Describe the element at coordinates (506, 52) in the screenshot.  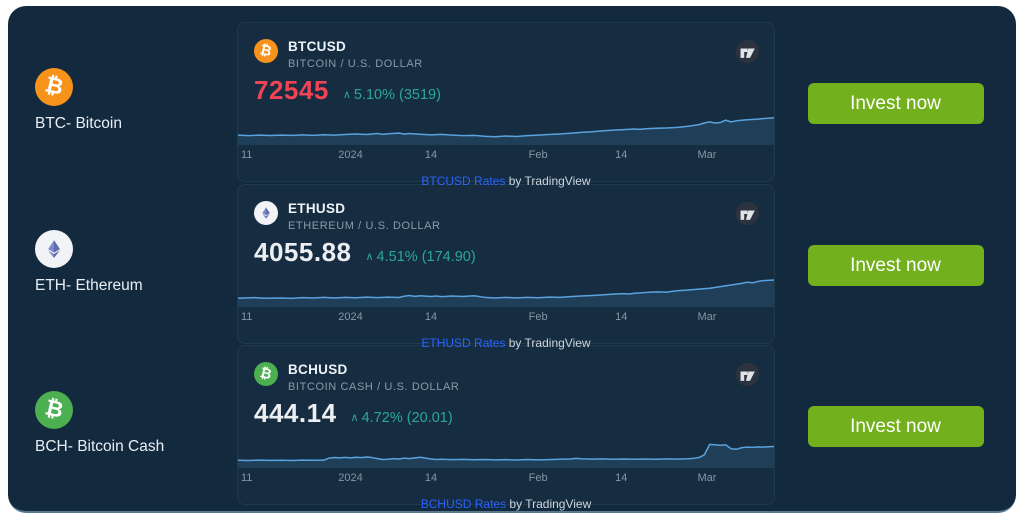
I see `widget-header: ₿ BTCUSD BITCOIN / U.S. DOLLAR` at that location.